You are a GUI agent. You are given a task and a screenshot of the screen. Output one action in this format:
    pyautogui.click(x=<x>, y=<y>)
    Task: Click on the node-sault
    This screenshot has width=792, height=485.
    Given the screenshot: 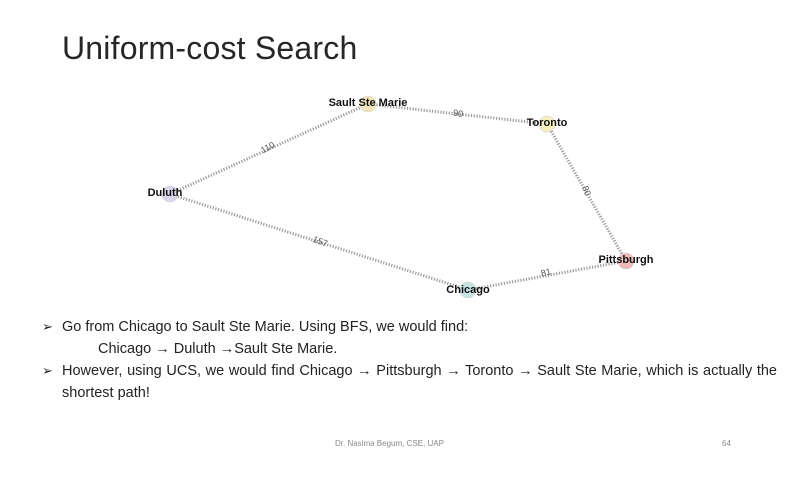 What is the action you would take?
    pyautogui.click(x=368, y=104)
    